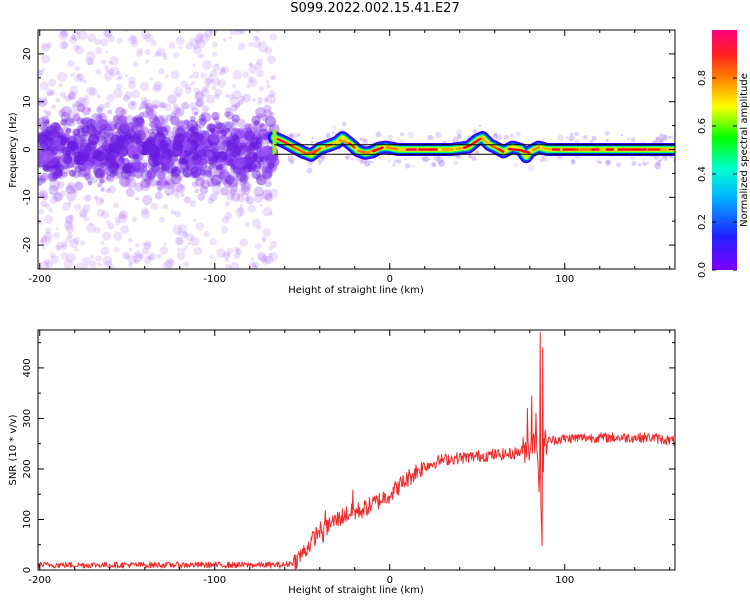  Describe the element at coordinates (27, 519) in the screenshot. I see `y-tick-label: 100` at that location.